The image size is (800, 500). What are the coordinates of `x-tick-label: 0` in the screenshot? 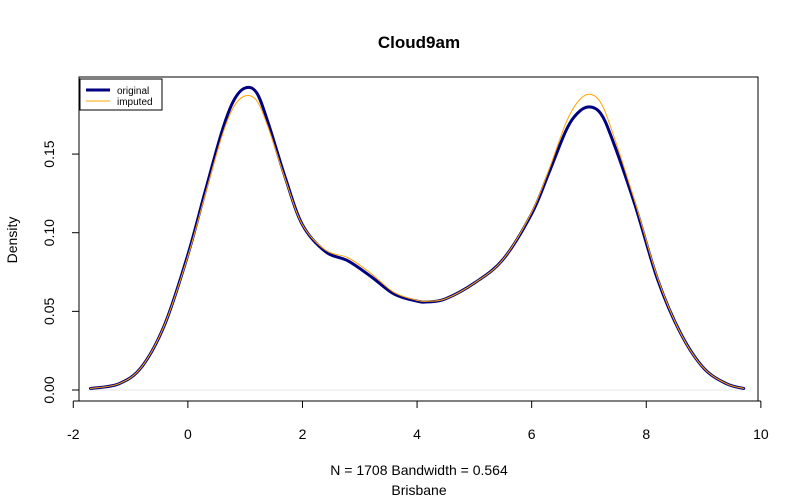 It's located at (188, 434).